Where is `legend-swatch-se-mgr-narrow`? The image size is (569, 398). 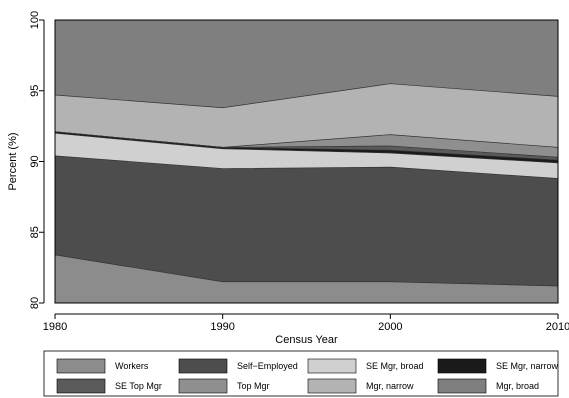 legend-swatch-se-mgr-narrow is located at coordinates (462, 366).